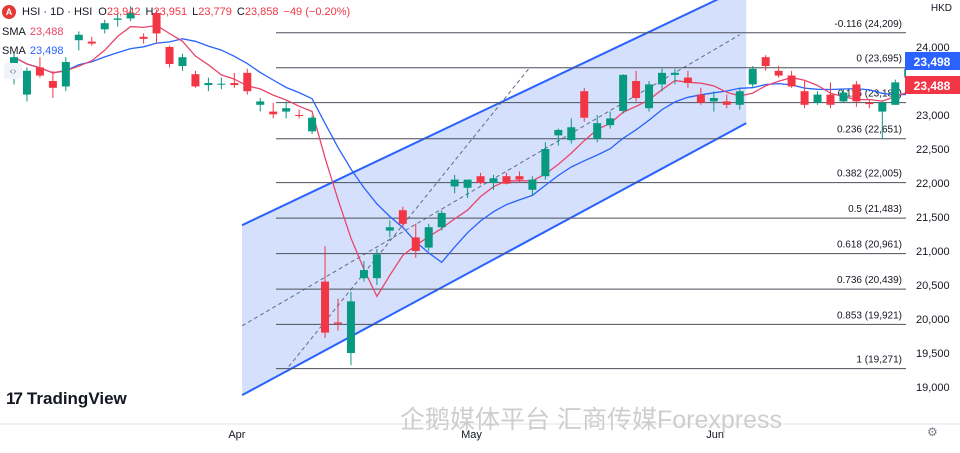  I want to click on price-tick-label: 24,000, so click(933, 48).